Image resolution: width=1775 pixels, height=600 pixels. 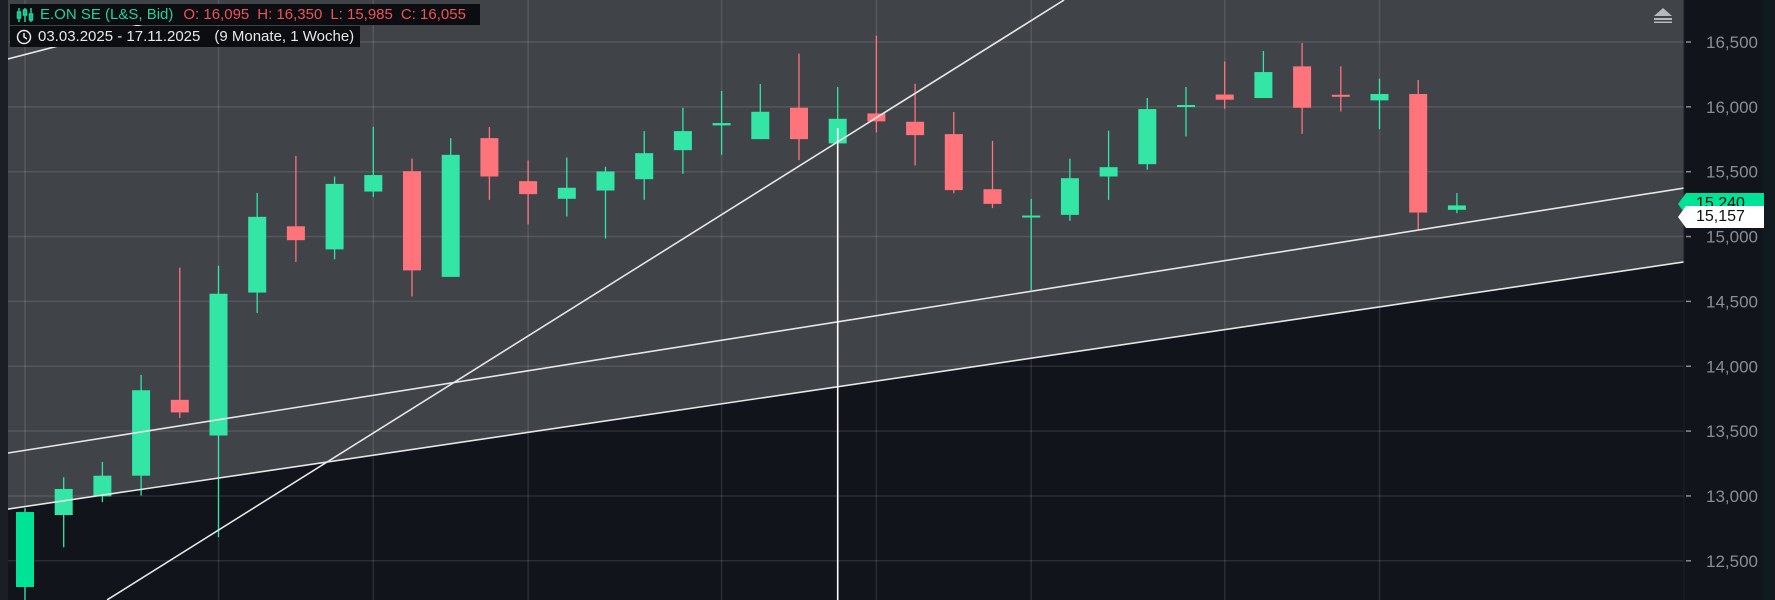 I want to click on collapse-panel-icon, so click(x=1663, y=15).